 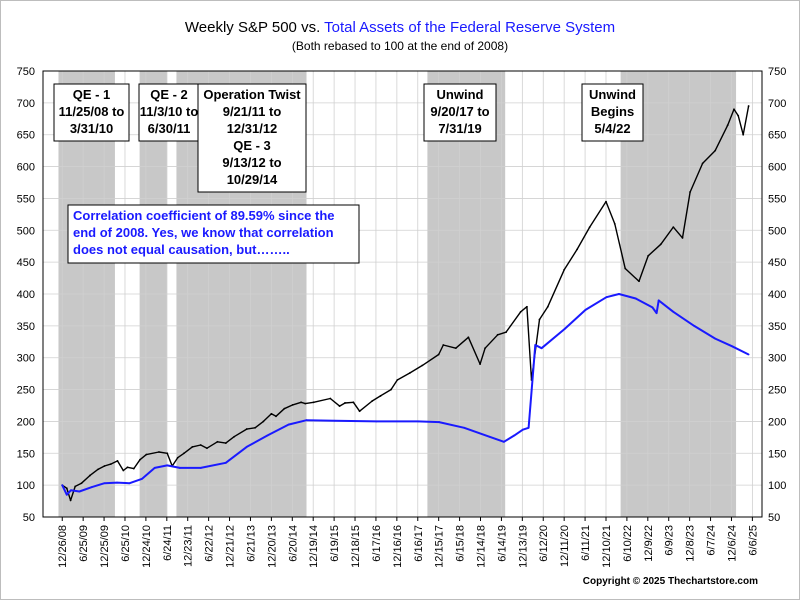 What do you see at coordinates (523, 546) in the screenshot?
I see `x-tick-label: 12/13/19` at bounding box center [523, 546].